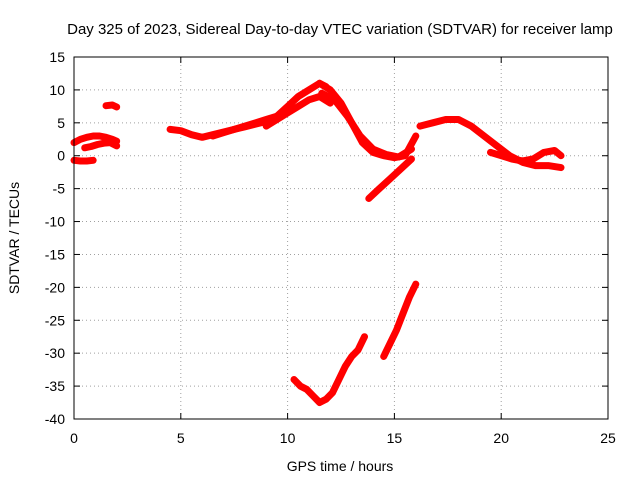  What do you see at coordinates (61, 156) in the screenshot?
I see `y-tick-label: 0` at bounding box center [61, 156].